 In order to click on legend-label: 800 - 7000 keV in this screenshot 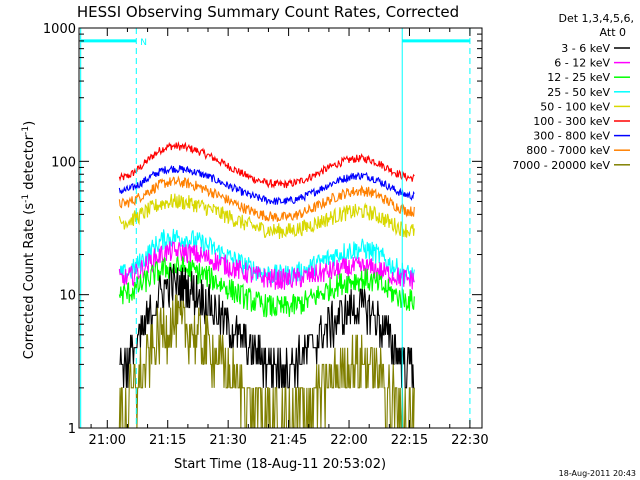, I will do `click(568, 150)`.